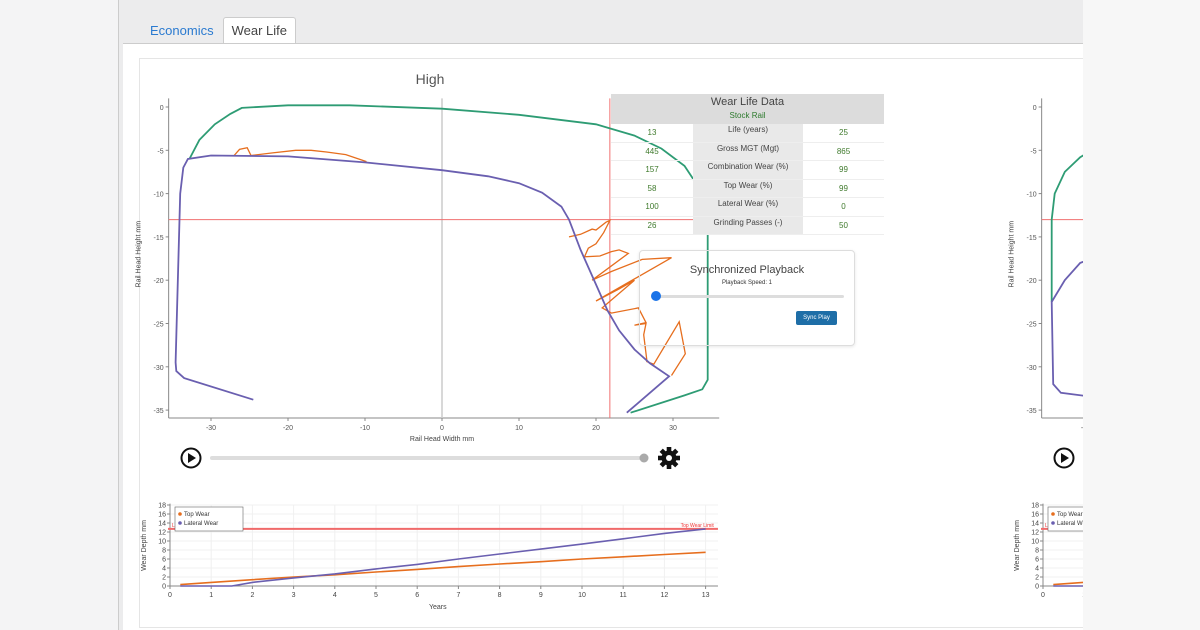  What do you see at coordinates (843, 133) in the screenshot?
I see `right-value: 25` at bounding box center [843, 133].